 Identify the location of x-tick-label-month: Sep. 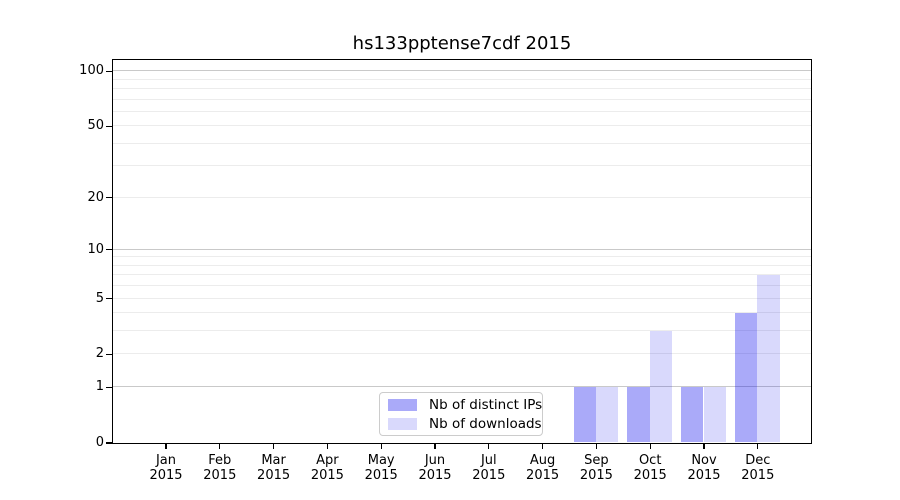
(596, 460).